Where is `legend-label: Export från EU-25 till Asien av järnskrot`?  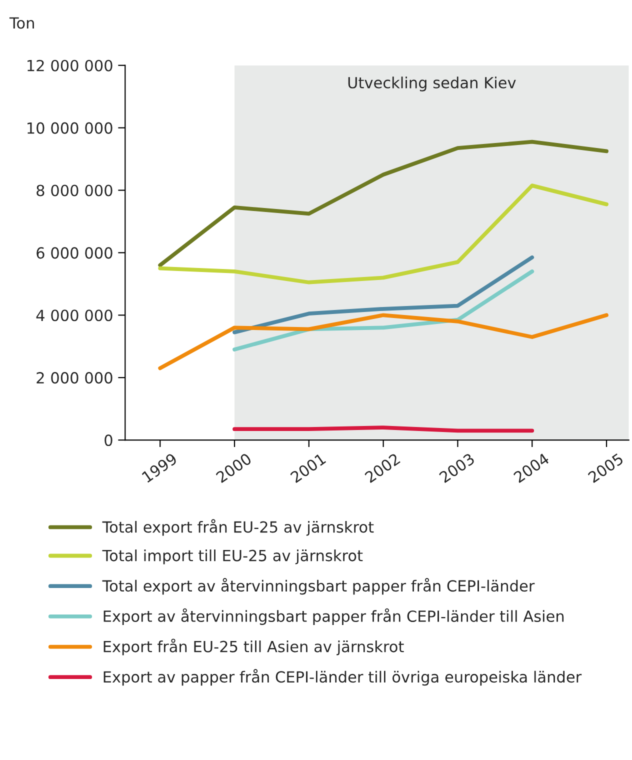 legend-label: Export från EU-25 till Asien av järnskrot is located at coordinates (254, 647).